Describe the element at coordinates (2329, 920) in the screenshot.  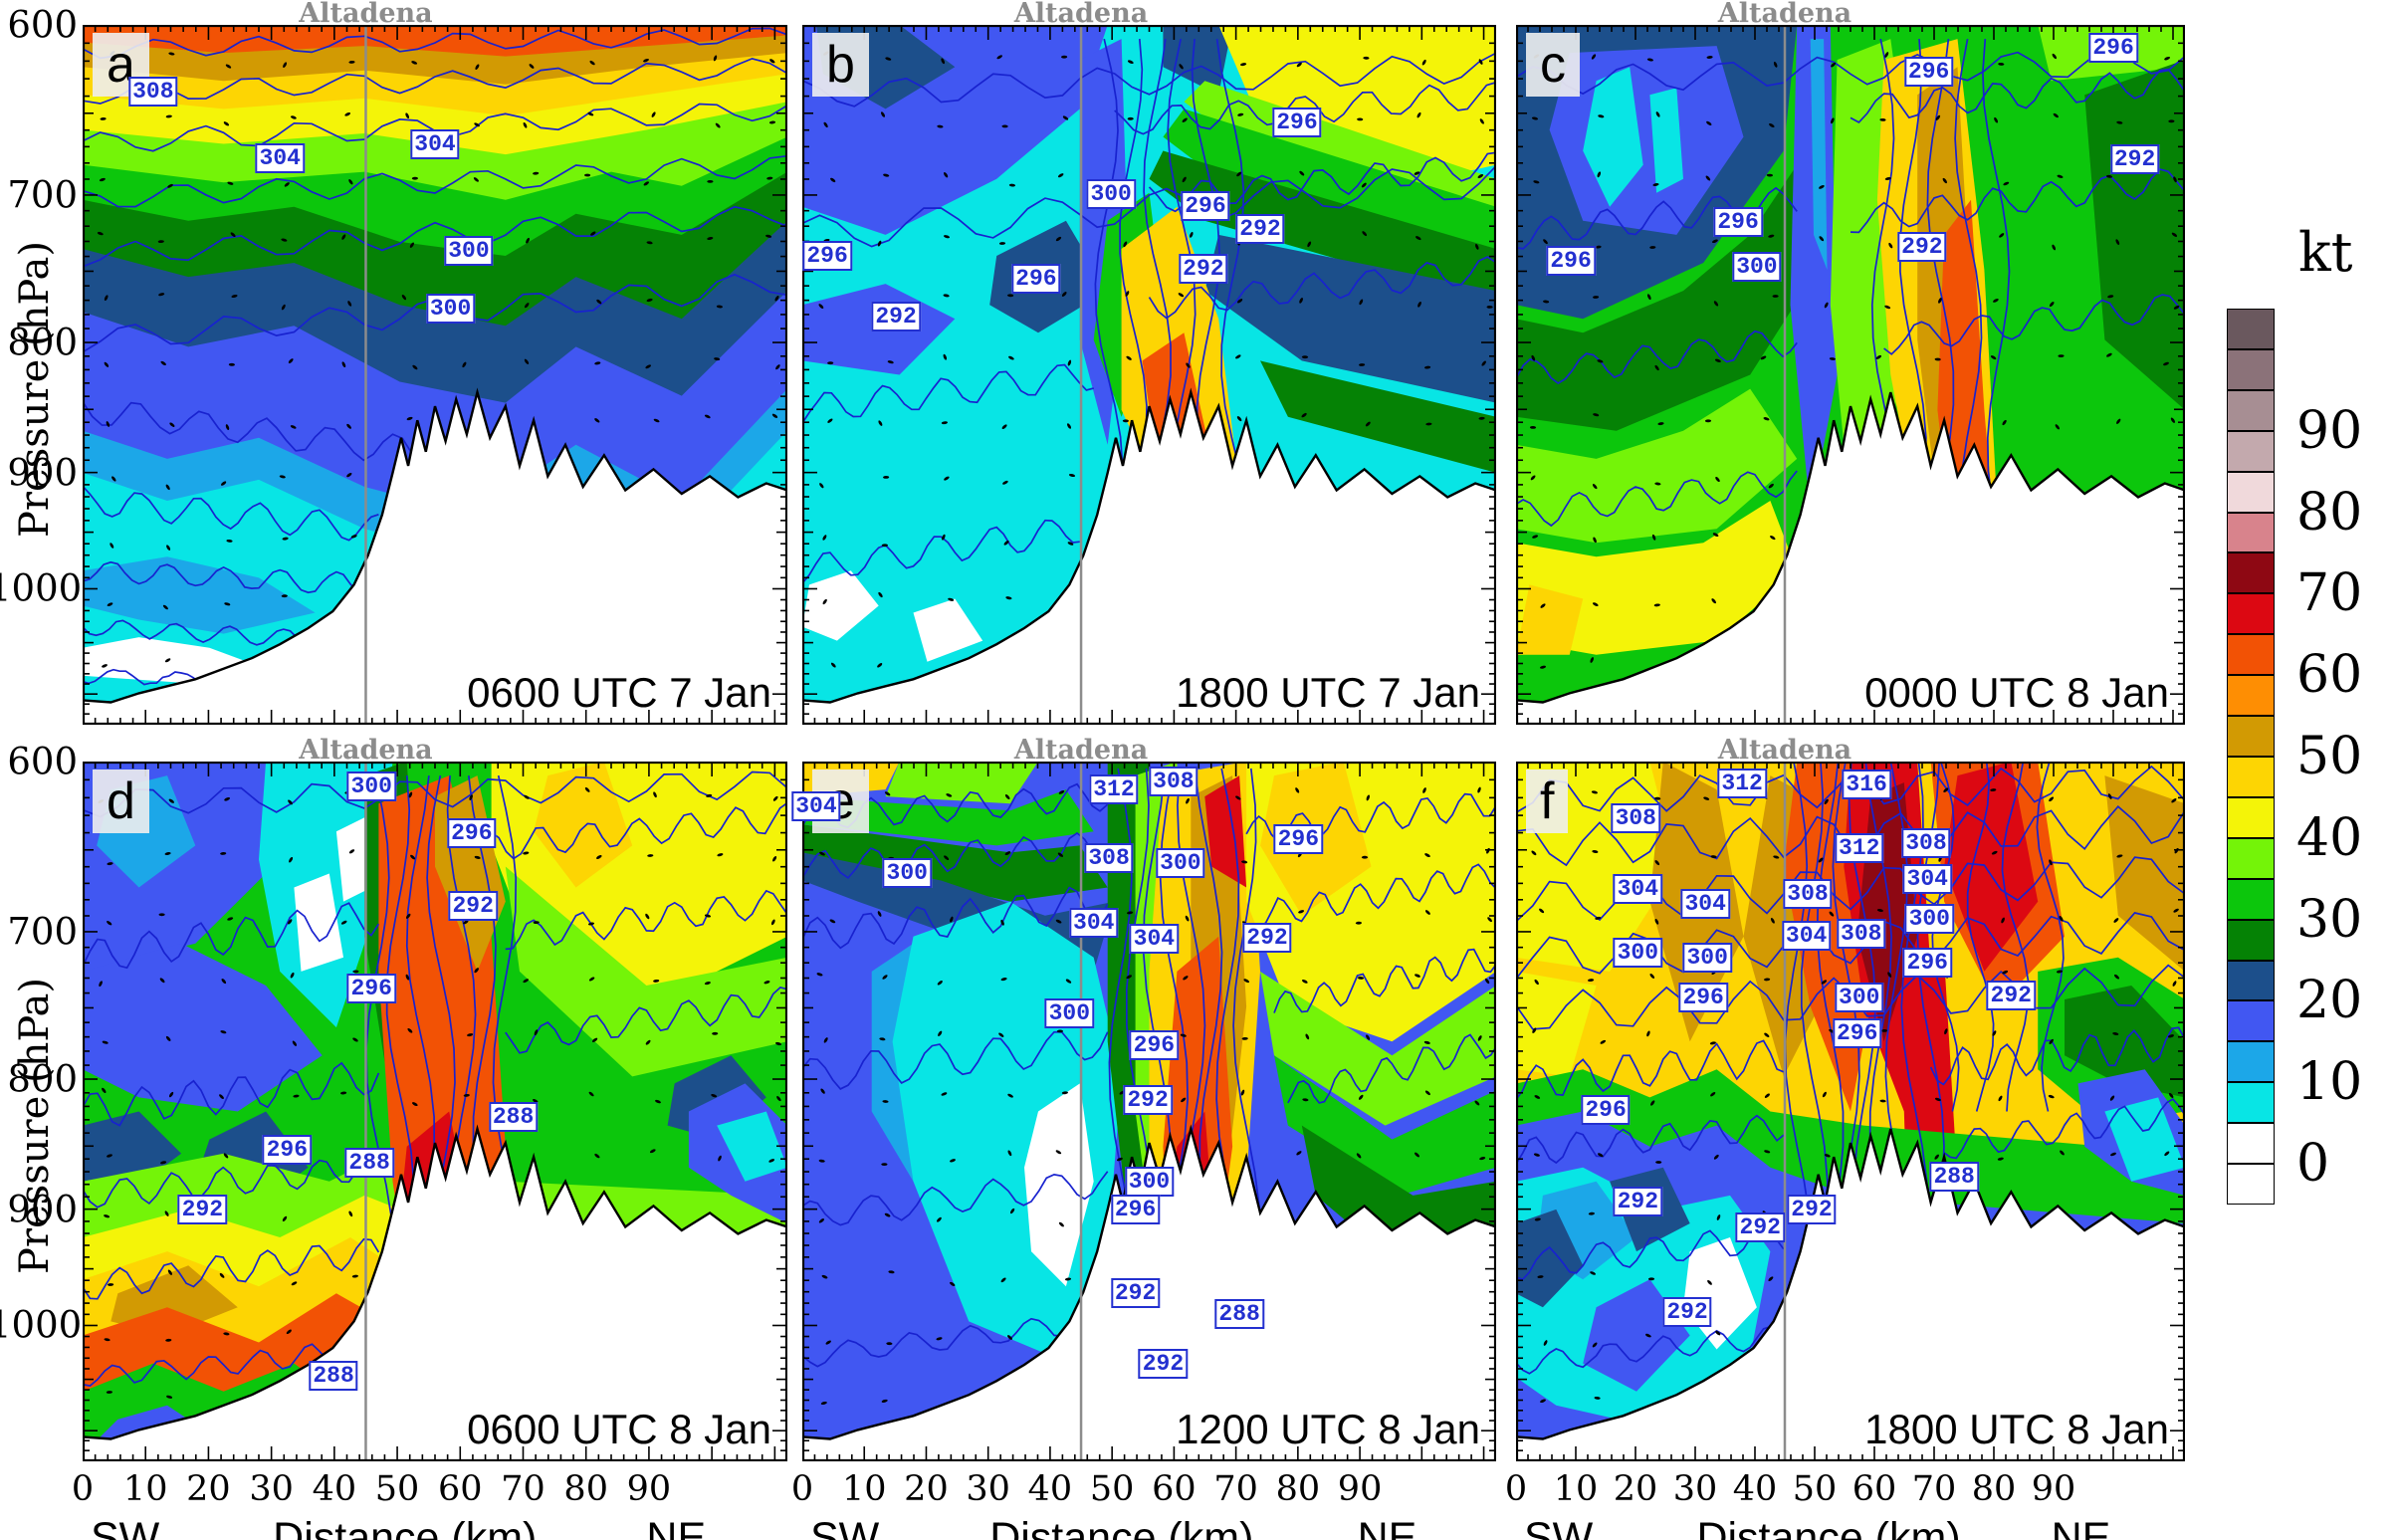
I see `colorbar-tick-label: 30` at that location.